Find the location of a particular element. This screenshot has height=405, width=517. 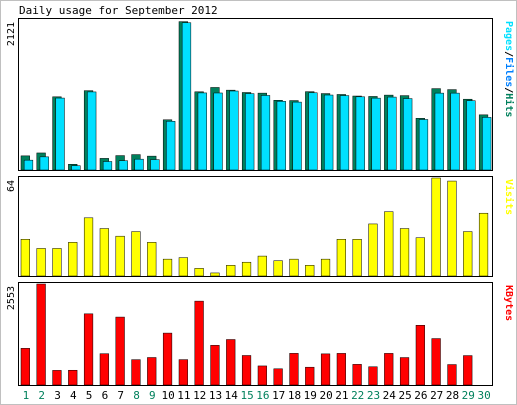

day-label: 28 is located at coordinates (452, 395).